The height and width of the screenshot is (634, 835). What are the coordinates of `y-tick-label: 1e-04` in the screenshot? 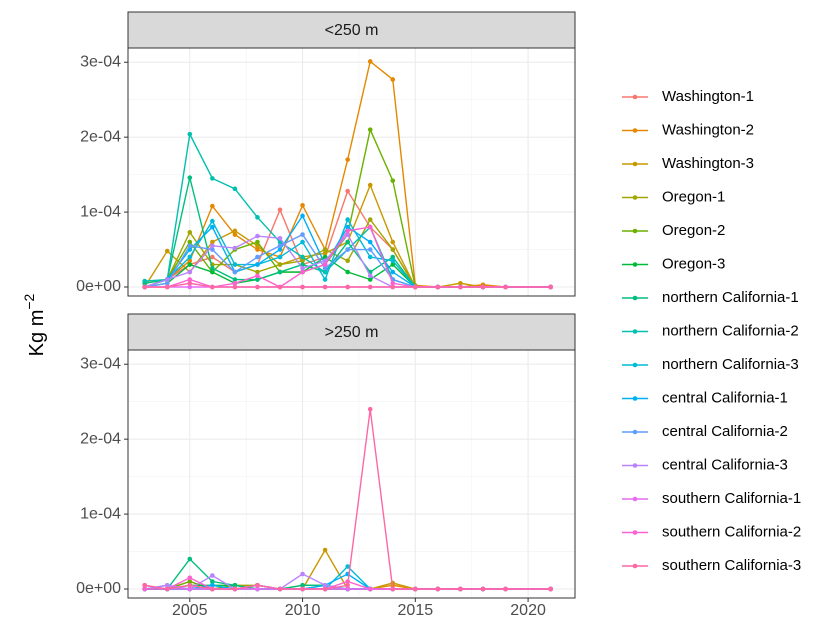 It's located at (100, 513).